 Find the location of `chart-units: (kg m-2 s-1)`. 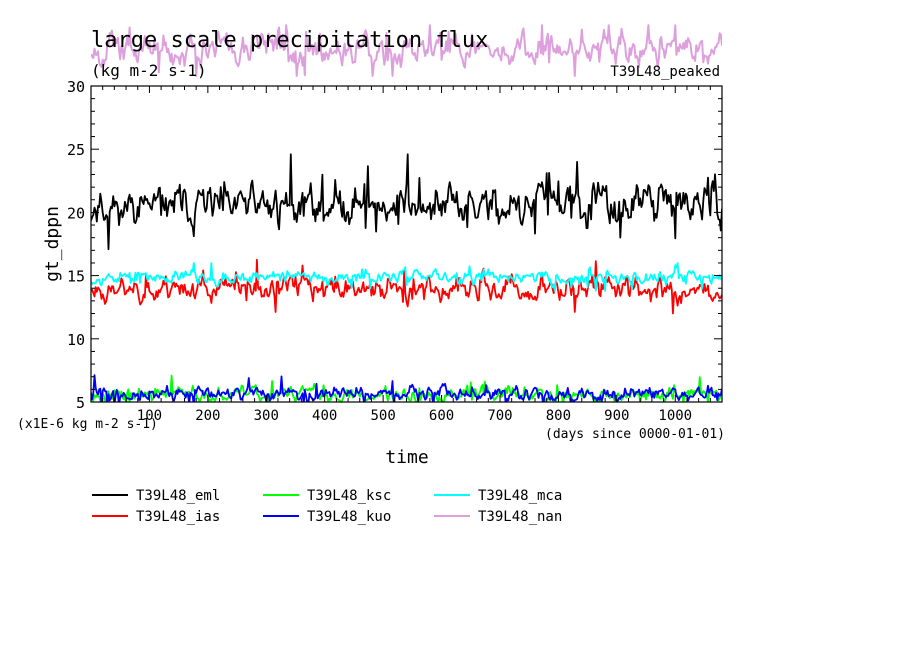

chart-units: (kg m-2 s-1) is located at coordinates (149, 70).